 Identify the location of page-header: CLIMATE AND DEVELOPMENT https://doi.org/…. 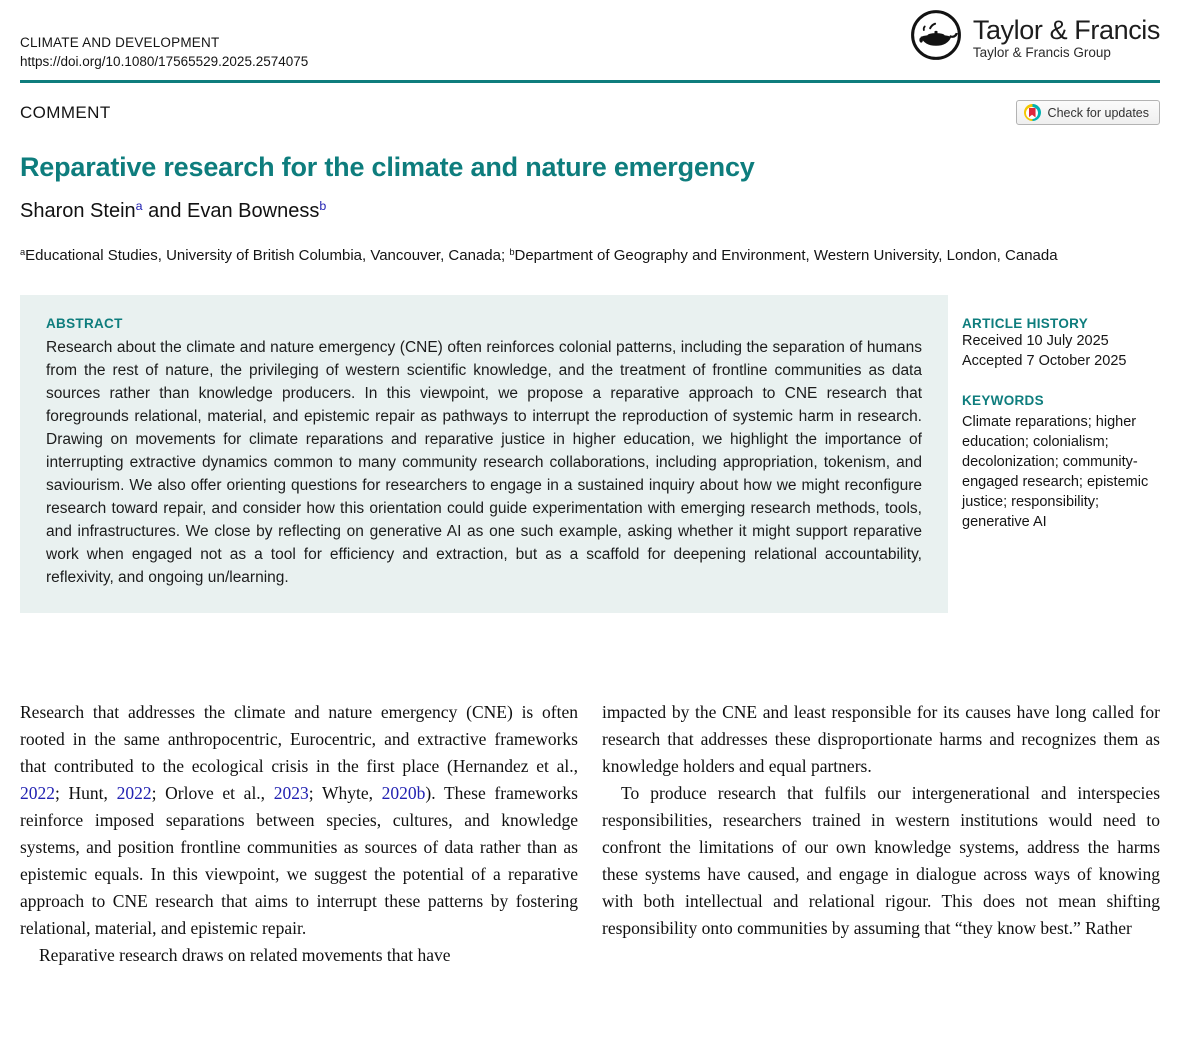
(590, 36).